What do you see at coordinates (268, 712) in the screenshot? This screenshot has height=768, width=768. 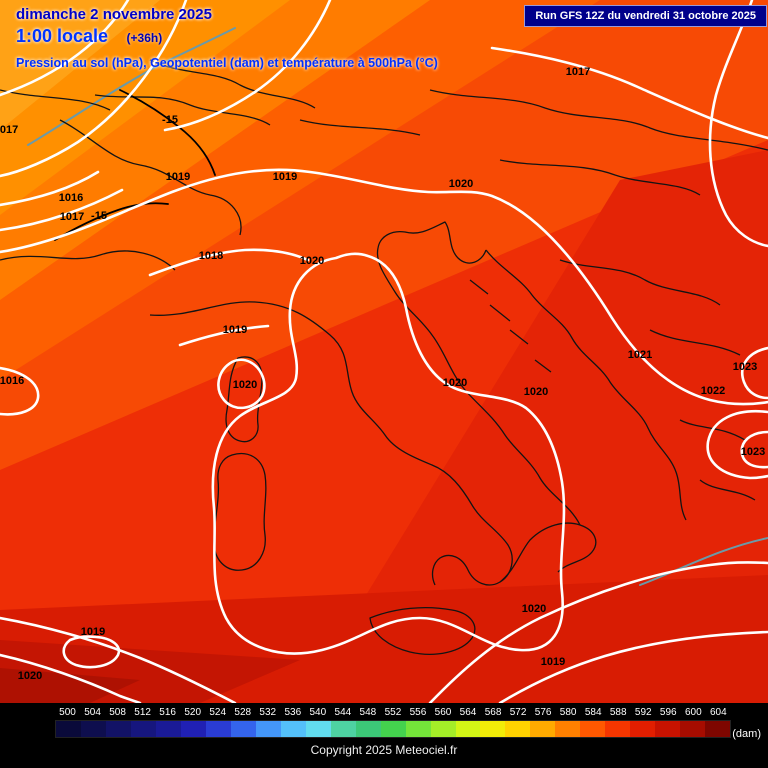 I see `colorbar-value: 532` at bounding box center [268, 712].